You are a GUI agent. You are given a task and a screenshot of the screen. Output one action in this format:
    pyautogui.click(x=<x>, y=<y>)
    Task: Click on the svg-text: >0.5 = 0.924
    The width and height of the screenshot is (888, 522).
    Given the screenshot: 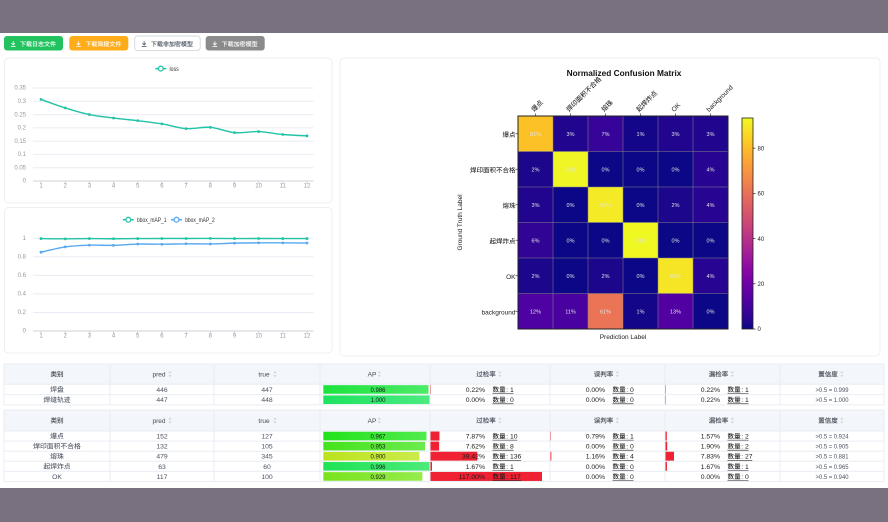 What is the action you would take?
    pyautogui.click(x=832, y=436)
    